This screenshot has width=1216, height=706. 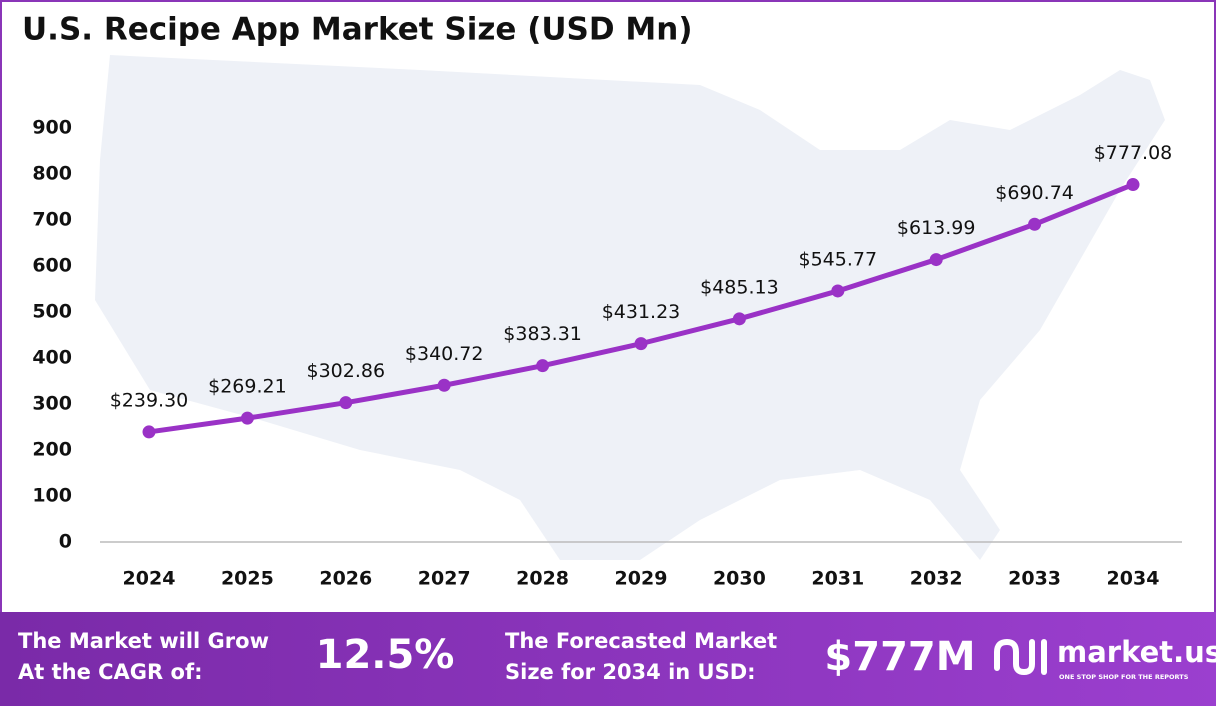 What do you see at coordinates (346, 371) in the screenshot?
I see `value-label: $302.86` at bounding box center [346, 371].